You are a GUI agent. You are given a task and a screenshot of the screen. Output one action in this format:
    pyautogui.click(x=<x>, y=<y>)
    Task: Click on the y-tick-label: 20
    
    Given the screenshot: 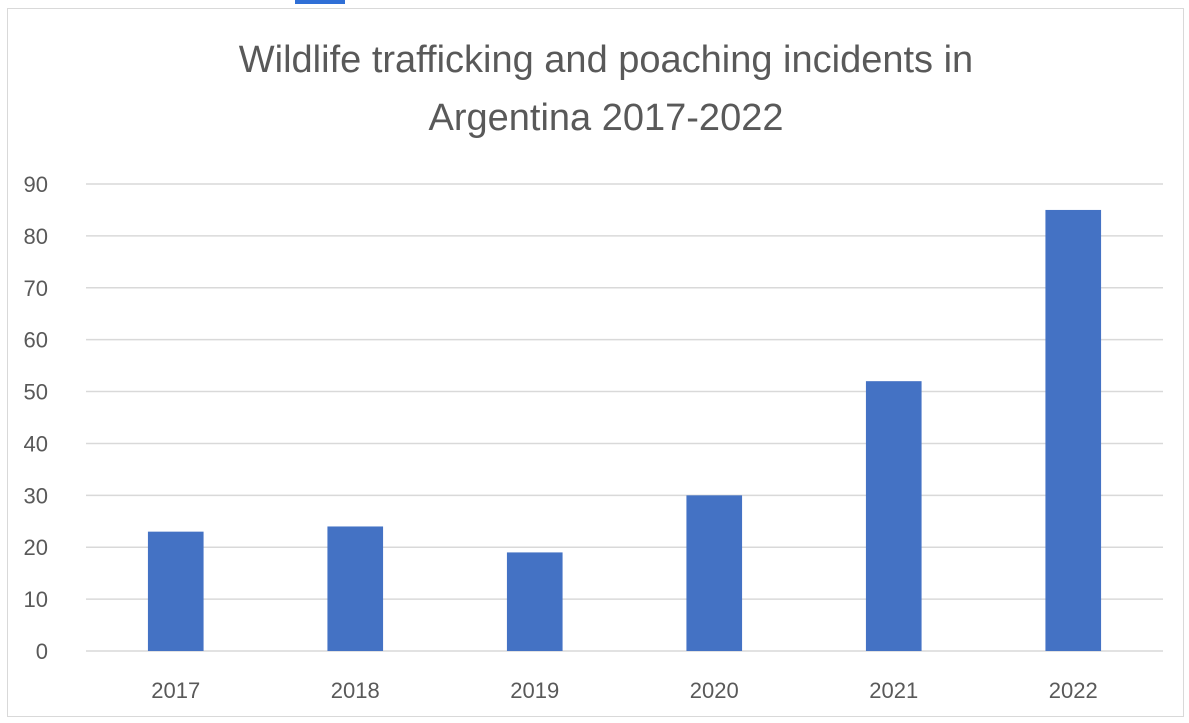 What is the action you would take?
    pyautogui.click(x=36, y=547)
    